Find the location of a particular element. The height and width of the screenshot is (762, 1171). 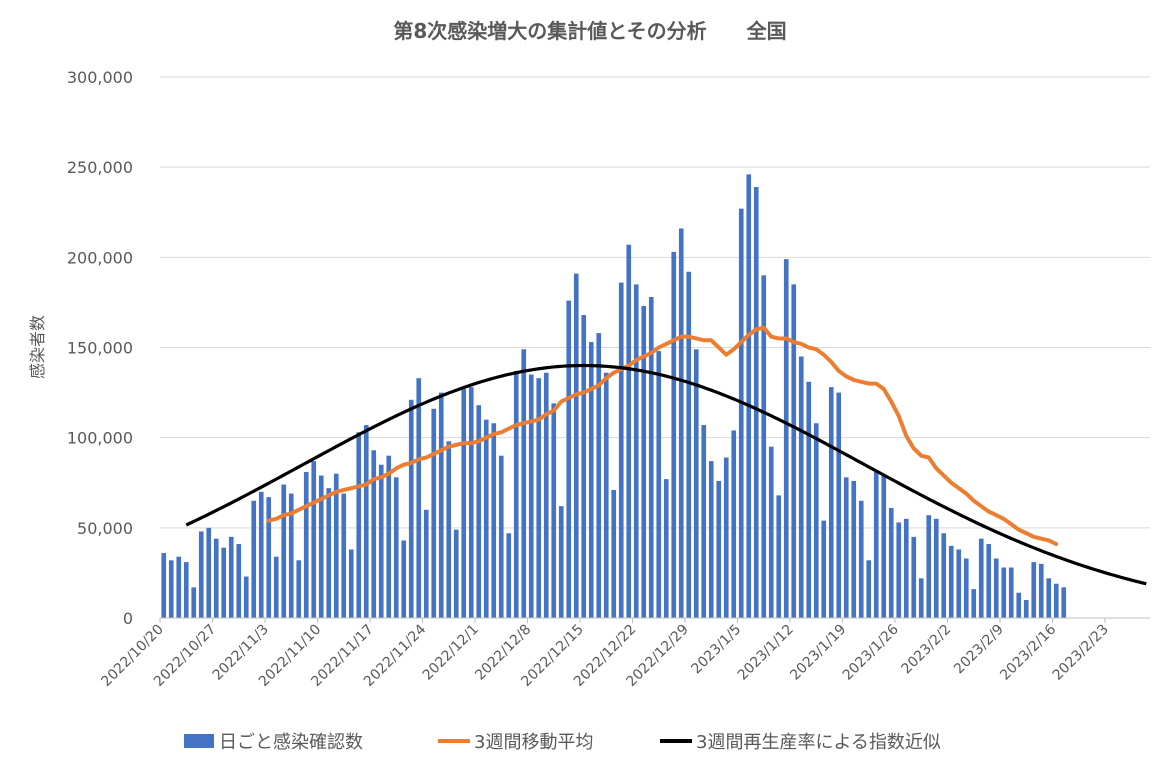

x-tick-label: 2023/2/23 is located at coordinates (1081, 653).